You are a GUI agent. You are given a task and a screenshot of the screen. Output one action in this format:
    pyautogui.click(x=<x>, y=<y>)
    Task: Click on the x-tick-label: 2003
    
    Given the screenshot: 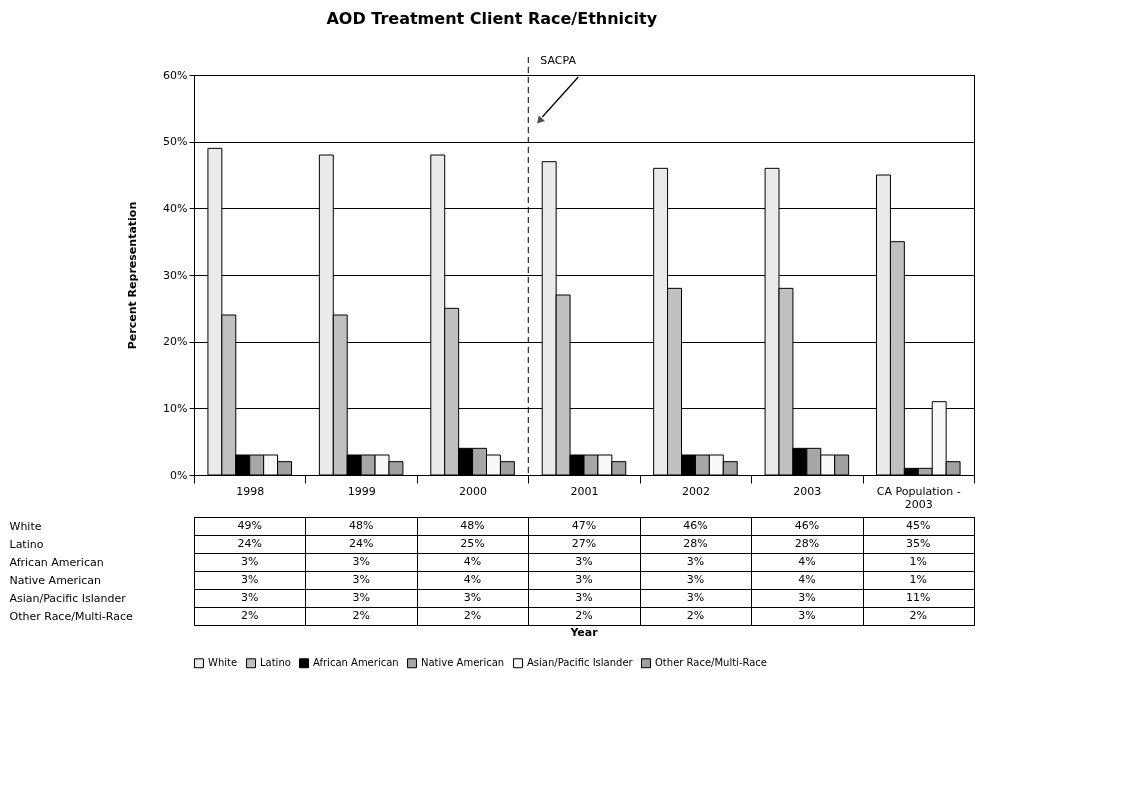 What is the action you would take?
    pyautogui.click(x=807, y=491)
    